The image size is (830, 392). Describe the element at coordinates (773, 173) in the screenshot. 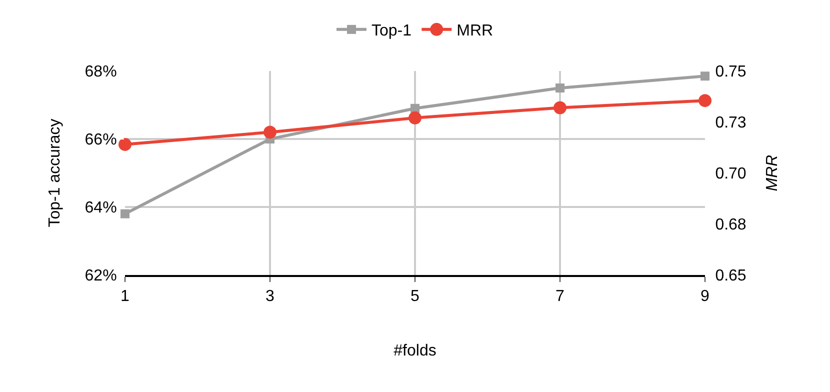

I see `y2-axis-title: MRR` at that location.